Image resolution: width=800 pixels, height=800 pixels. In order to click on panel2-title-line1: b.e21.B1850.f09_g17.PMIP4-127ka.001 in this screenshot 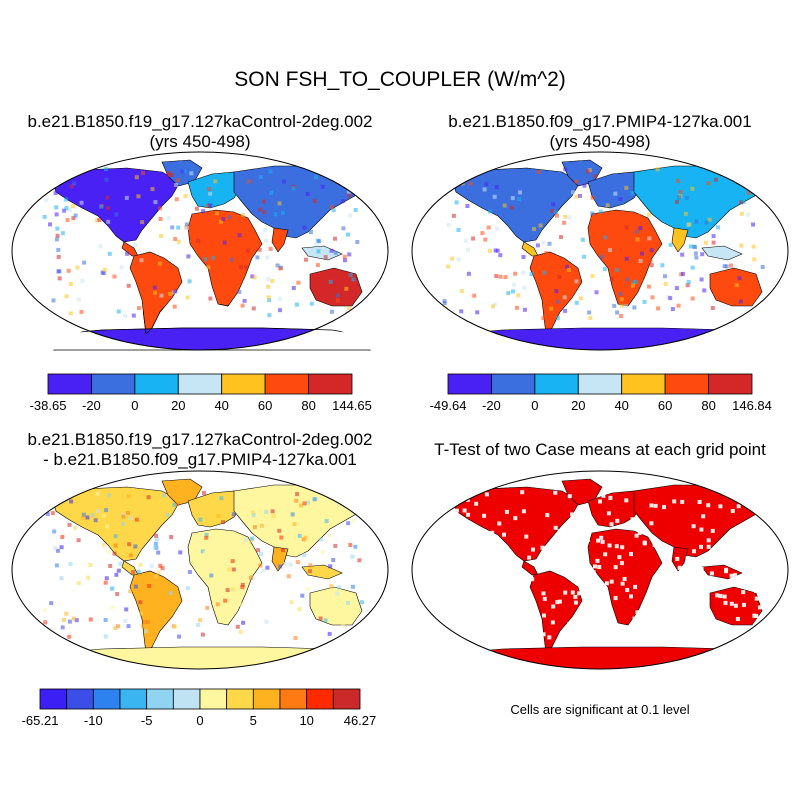, I will do `click(600, 121)`.